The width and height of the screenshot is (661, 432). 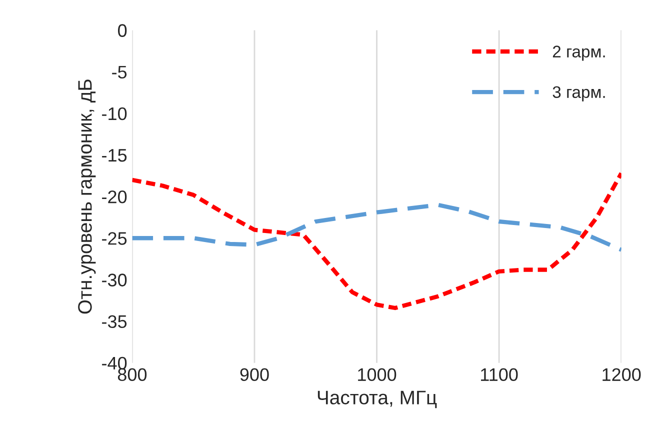 I want to click on x-tick-label: 1200, so click(x=621, y=375).